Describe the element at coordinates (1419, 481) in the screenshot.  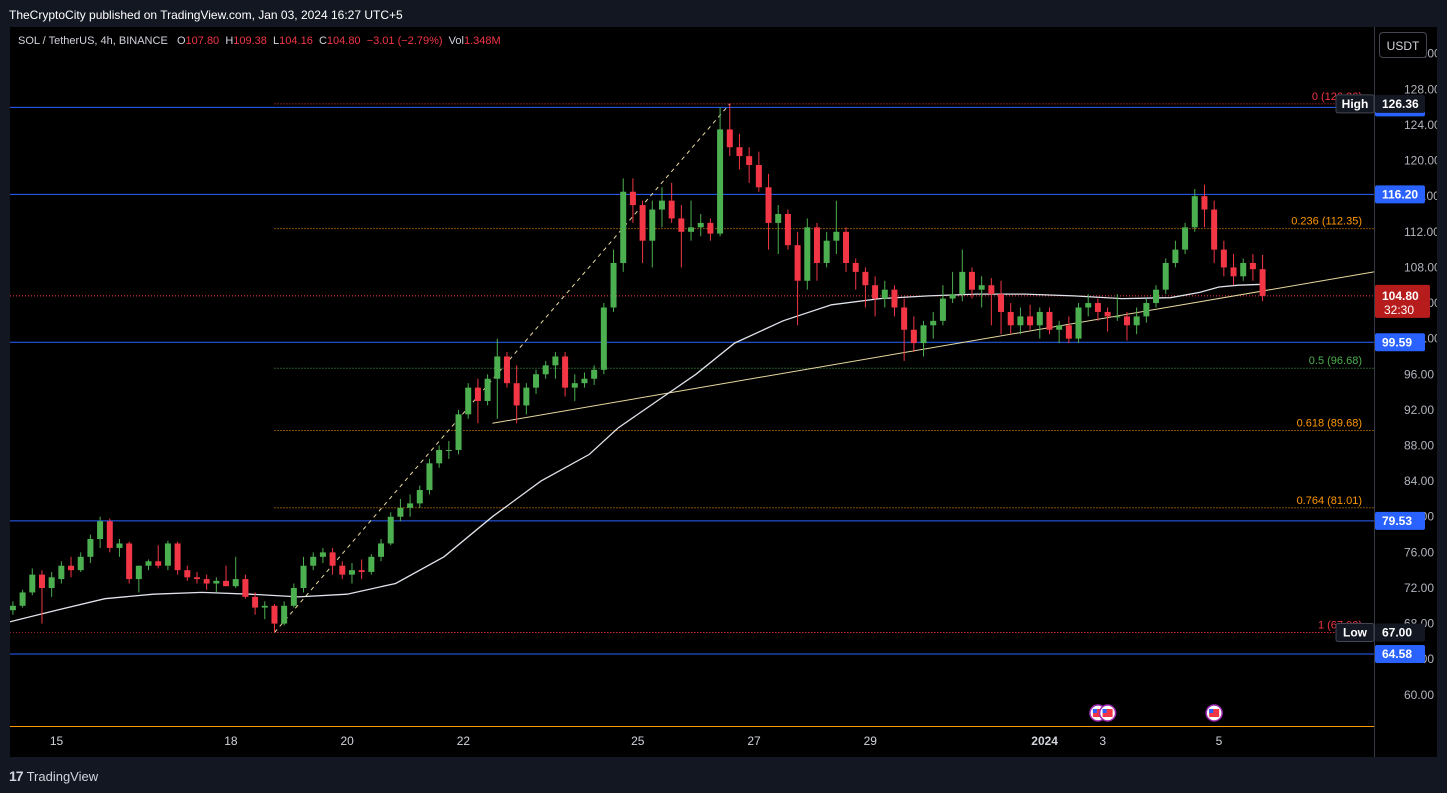
I see `price-tick-label: 84.00` at that location.